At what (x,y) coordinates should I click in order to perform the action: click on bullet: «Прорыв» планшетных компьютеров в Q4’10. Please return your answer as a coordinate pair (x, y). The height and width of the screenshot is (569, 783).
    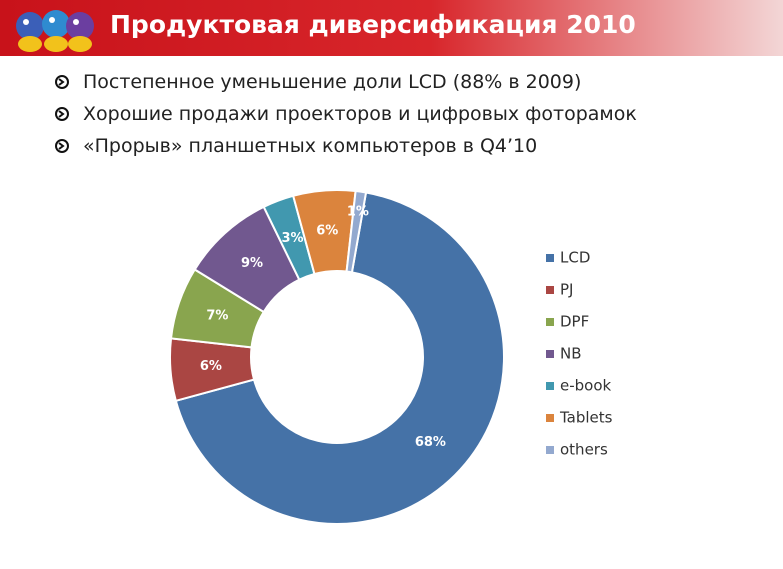
    Looking at the image, I should click on (346, 146).